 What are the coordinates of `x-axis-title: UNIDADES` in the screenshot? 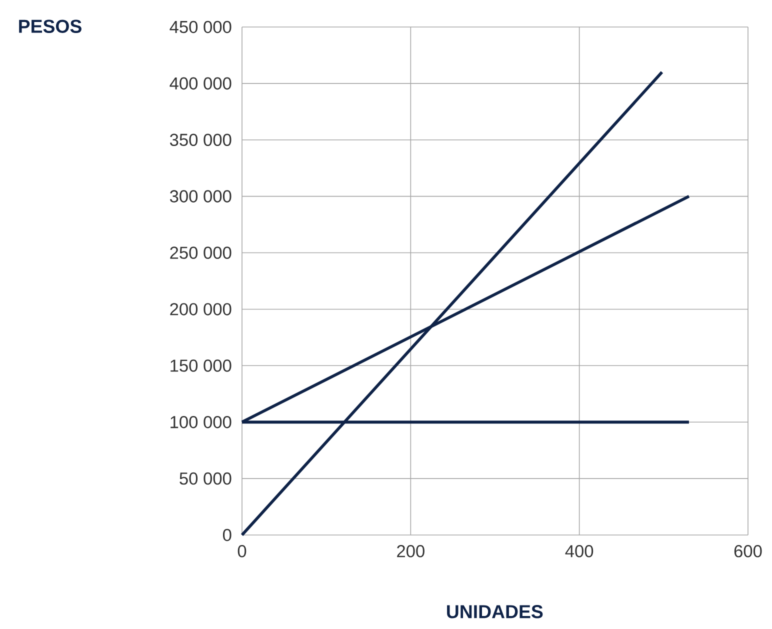 It's located at (495, 611).